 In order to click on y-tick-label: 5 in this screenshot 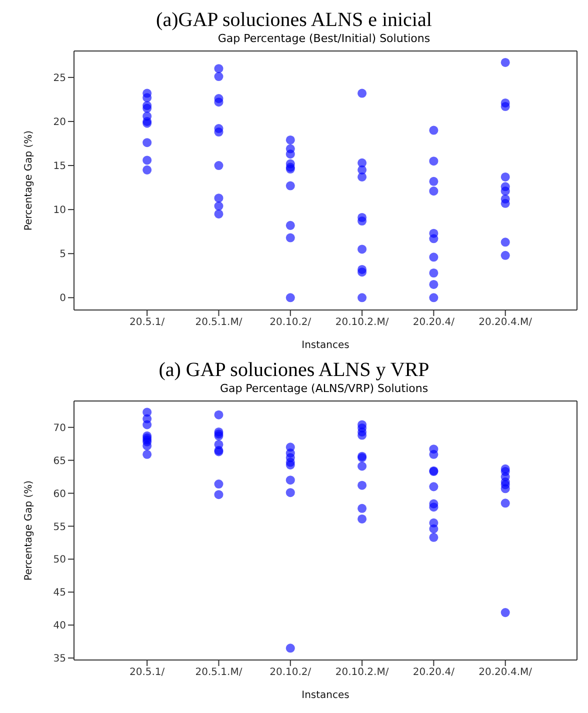, I will do `click(63, 254)`.